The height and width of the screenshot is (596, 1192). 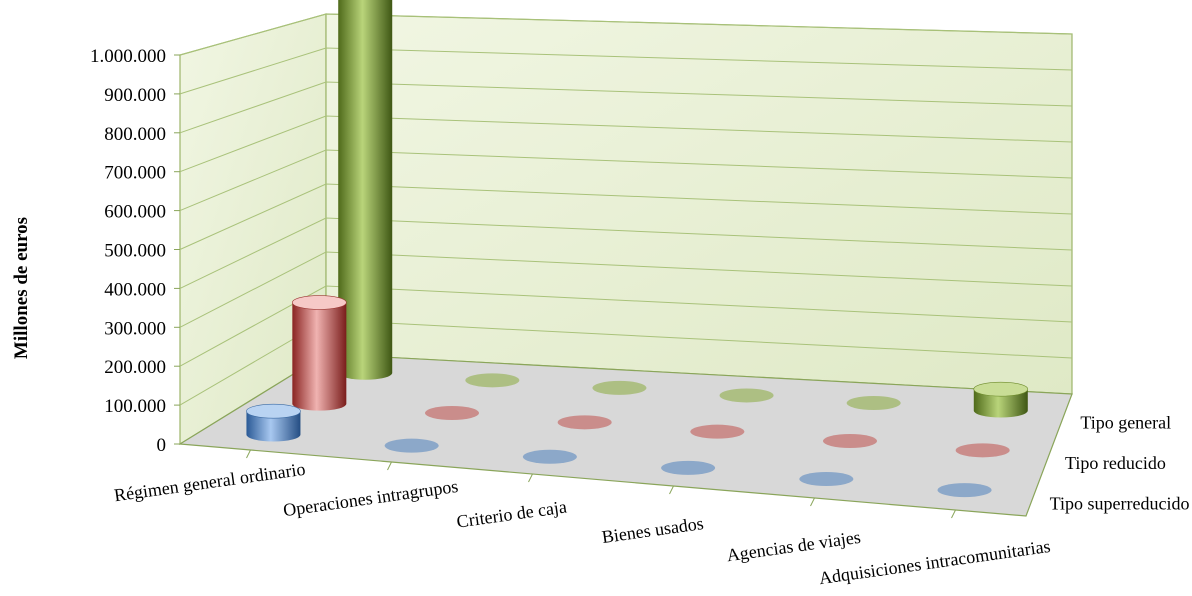 What do you see at coordinates (162, 445) in the screenshot?
I see `y-tick-label: 0` at bounding box center [162, 445].